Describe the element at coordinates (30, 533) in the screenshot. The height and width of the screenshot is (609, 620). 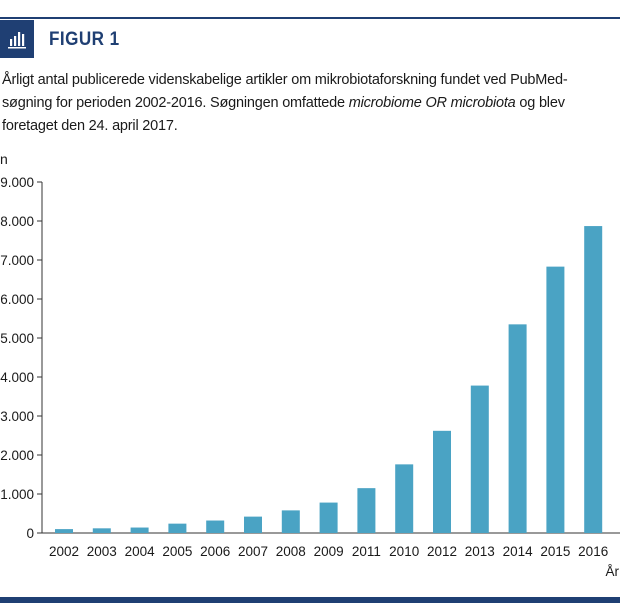
I see `y-tick-label: 0` at that location.